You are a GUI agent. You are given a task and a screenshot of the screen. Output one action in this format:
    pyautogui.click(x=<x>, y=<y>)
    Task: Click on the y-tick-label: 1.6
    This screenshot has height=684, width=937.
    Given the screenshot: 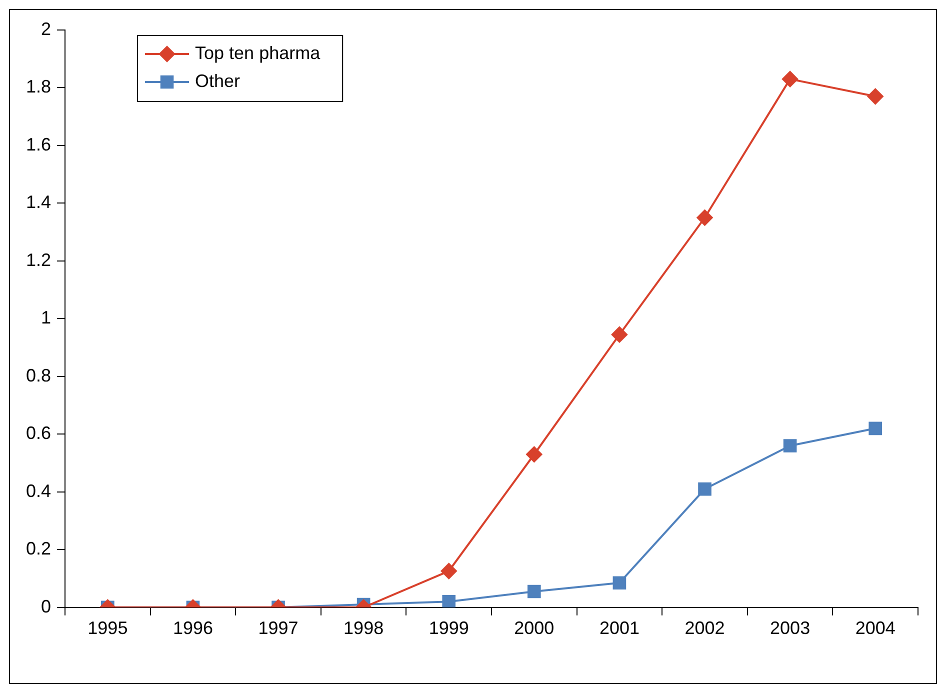 What is the action you would take?
    pyautogui.click(x=39, y=144)
    